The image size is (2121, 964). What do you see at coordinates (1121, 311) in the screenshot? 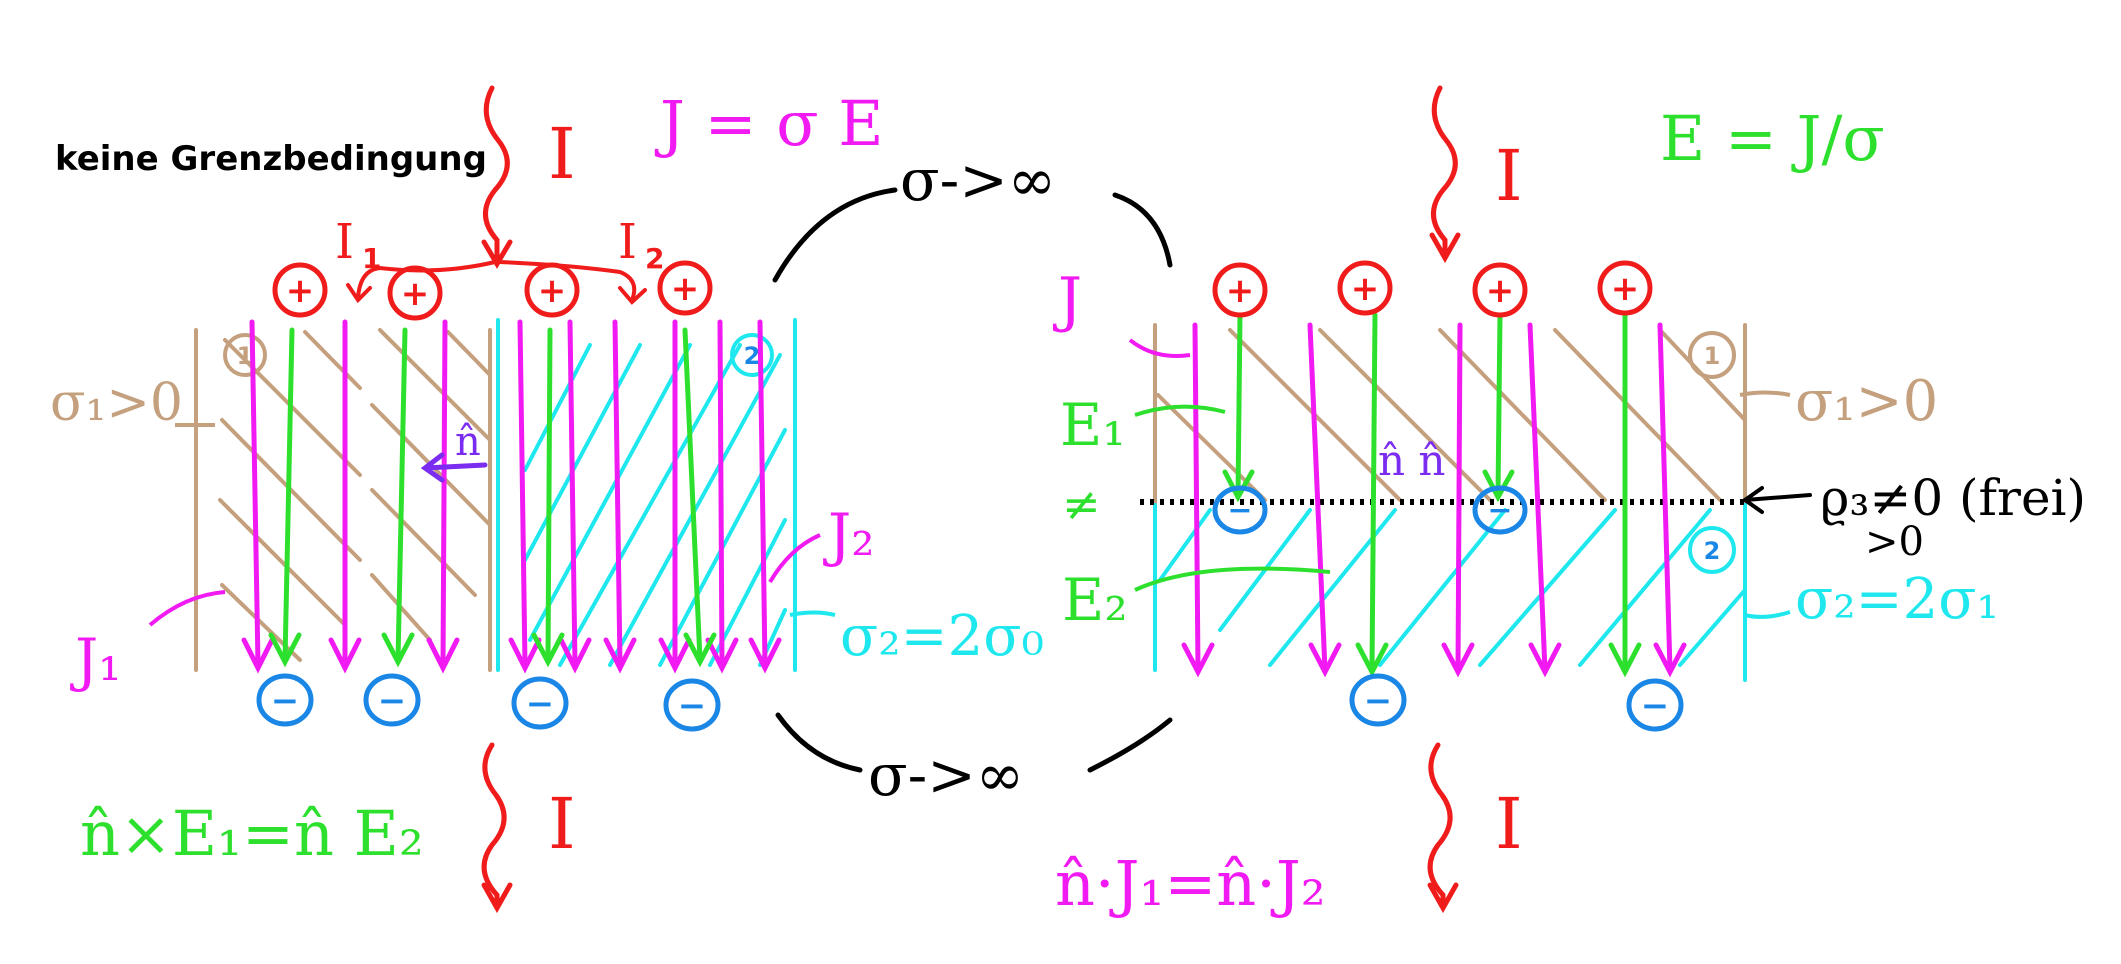
I see `right-J-label: J` at bounding box center [1121, 311].